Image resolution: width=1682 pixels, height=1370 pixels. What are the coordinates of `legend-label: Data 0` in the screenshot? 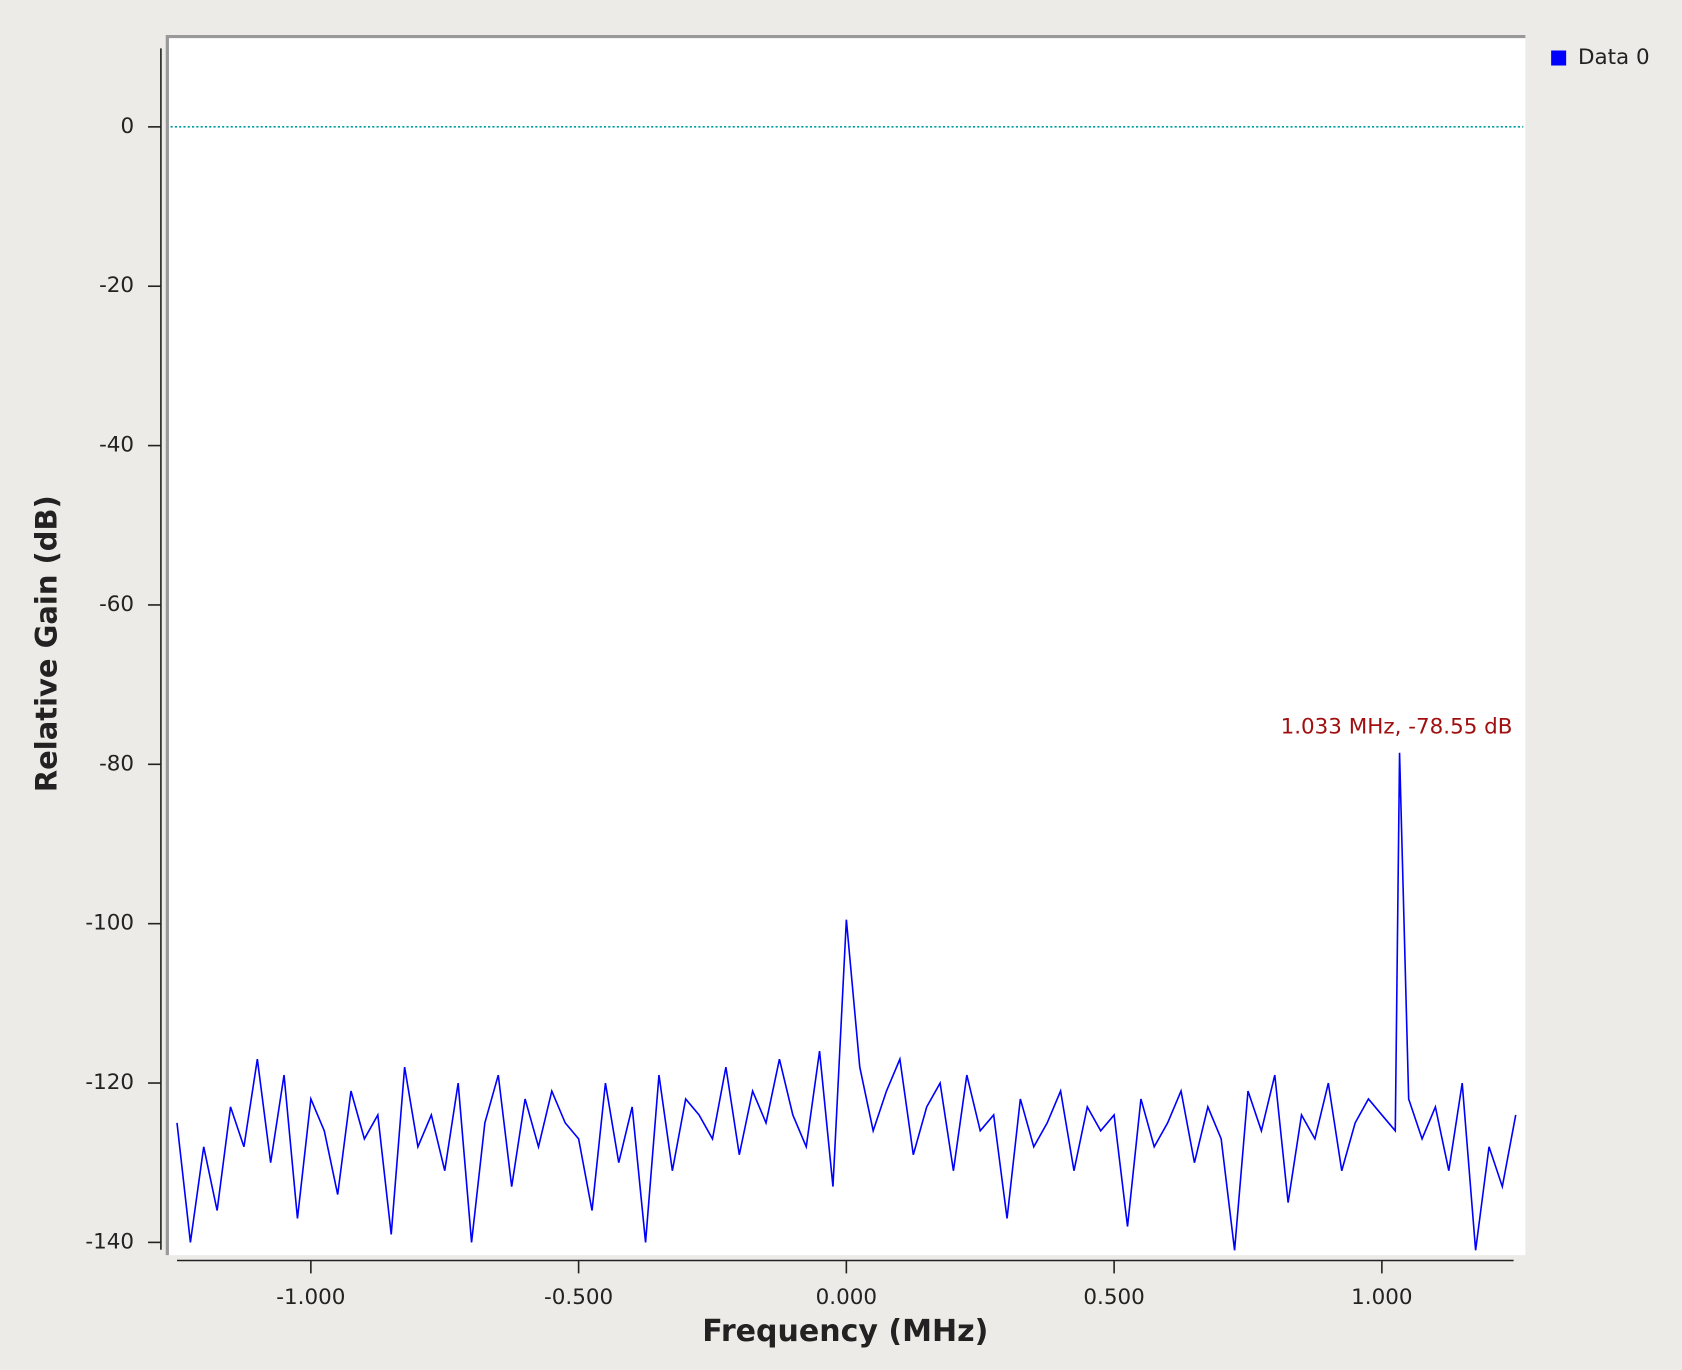 It's located at (1614, 57).